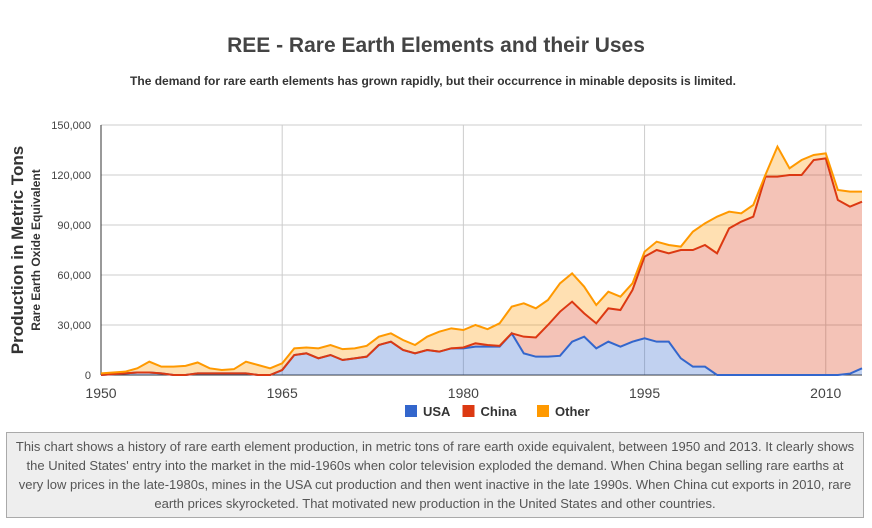 This screenshot has height=528, width=872. Describe the element at coordinates (543, 411) in the screenshot. I see `legend-swatch-other` at that location.